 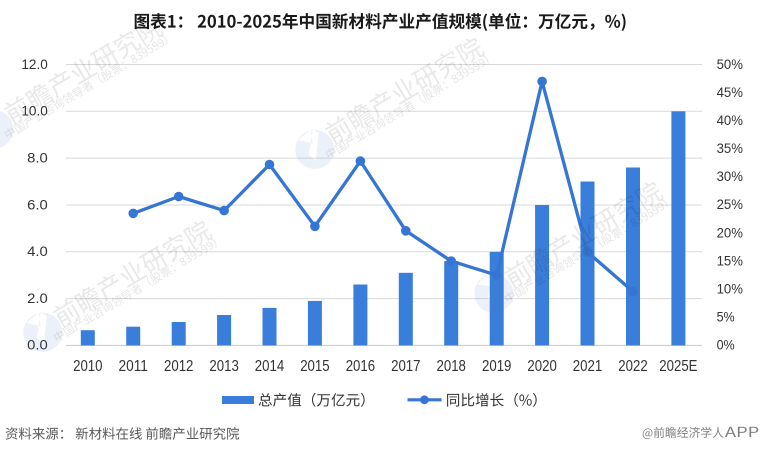 What do you see at coordinates (730, 260) in the screenshot?
I see `svg-text: 15%` at bounding box center [730, 260].